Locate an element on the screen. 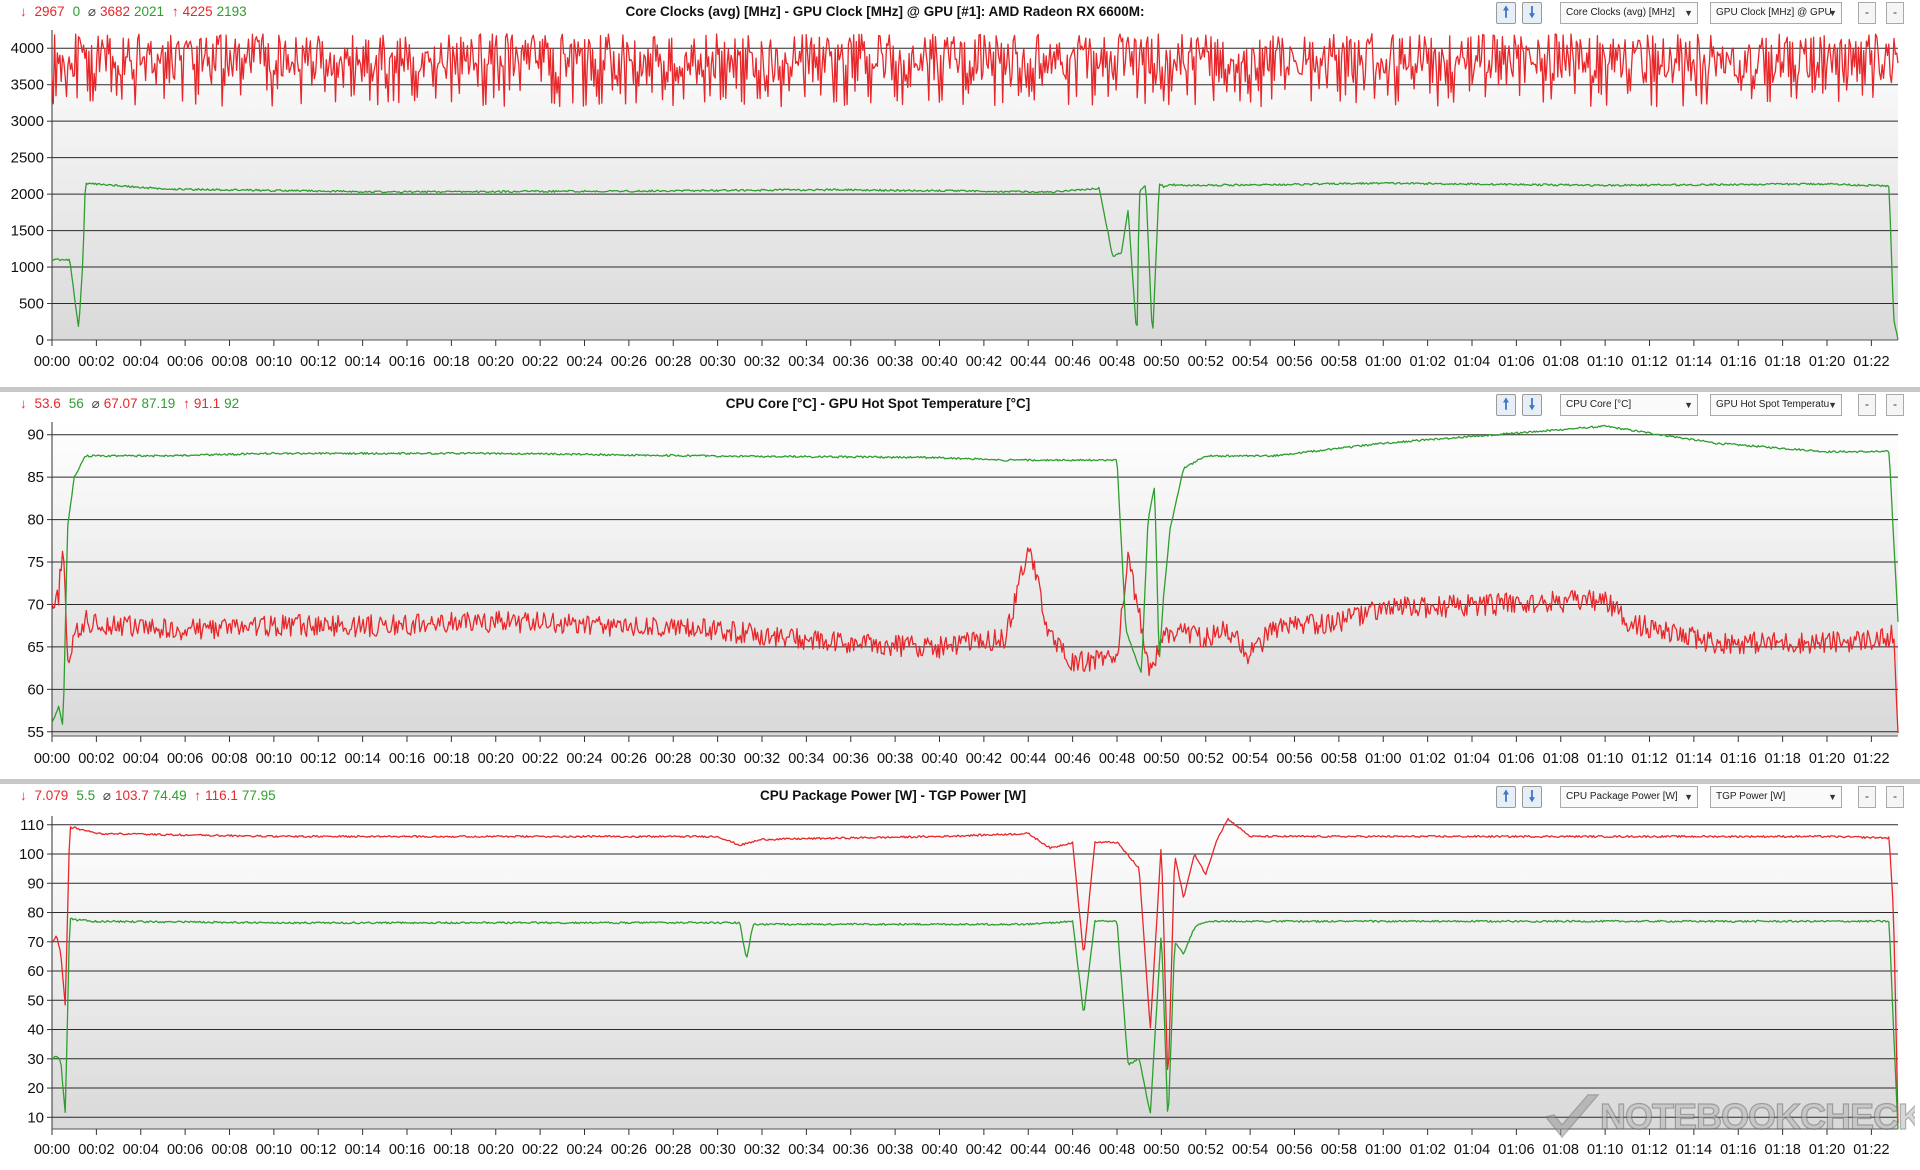  x-tick-label: 00:58 is located at coordinates (1339, 362).